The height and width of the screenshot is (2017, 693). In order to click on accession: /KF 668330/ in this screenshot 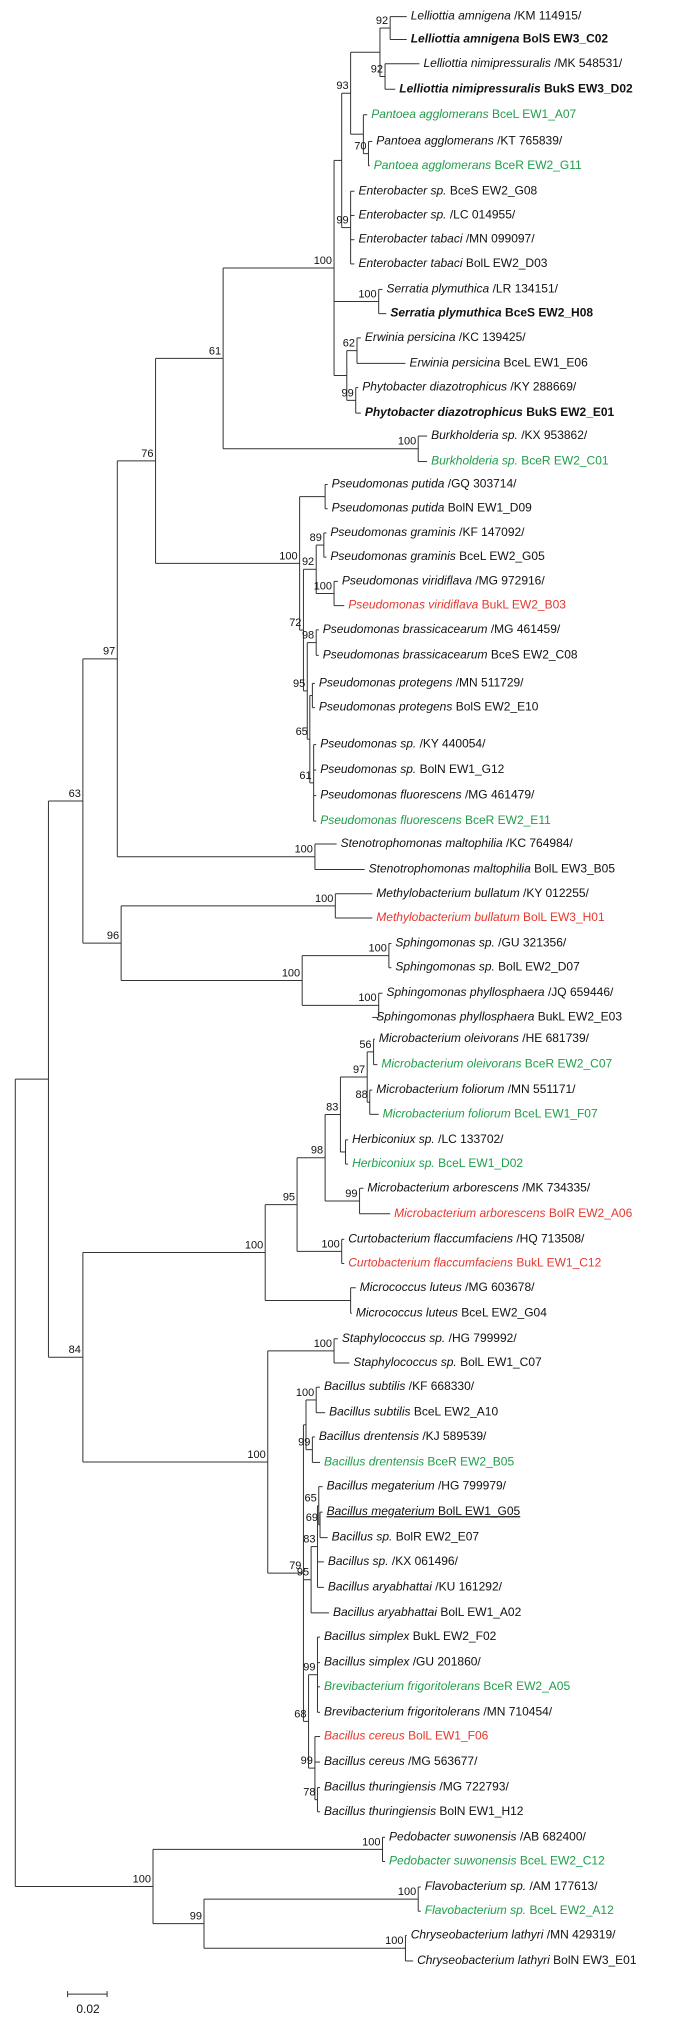, I will do `click(442, 1386)`.